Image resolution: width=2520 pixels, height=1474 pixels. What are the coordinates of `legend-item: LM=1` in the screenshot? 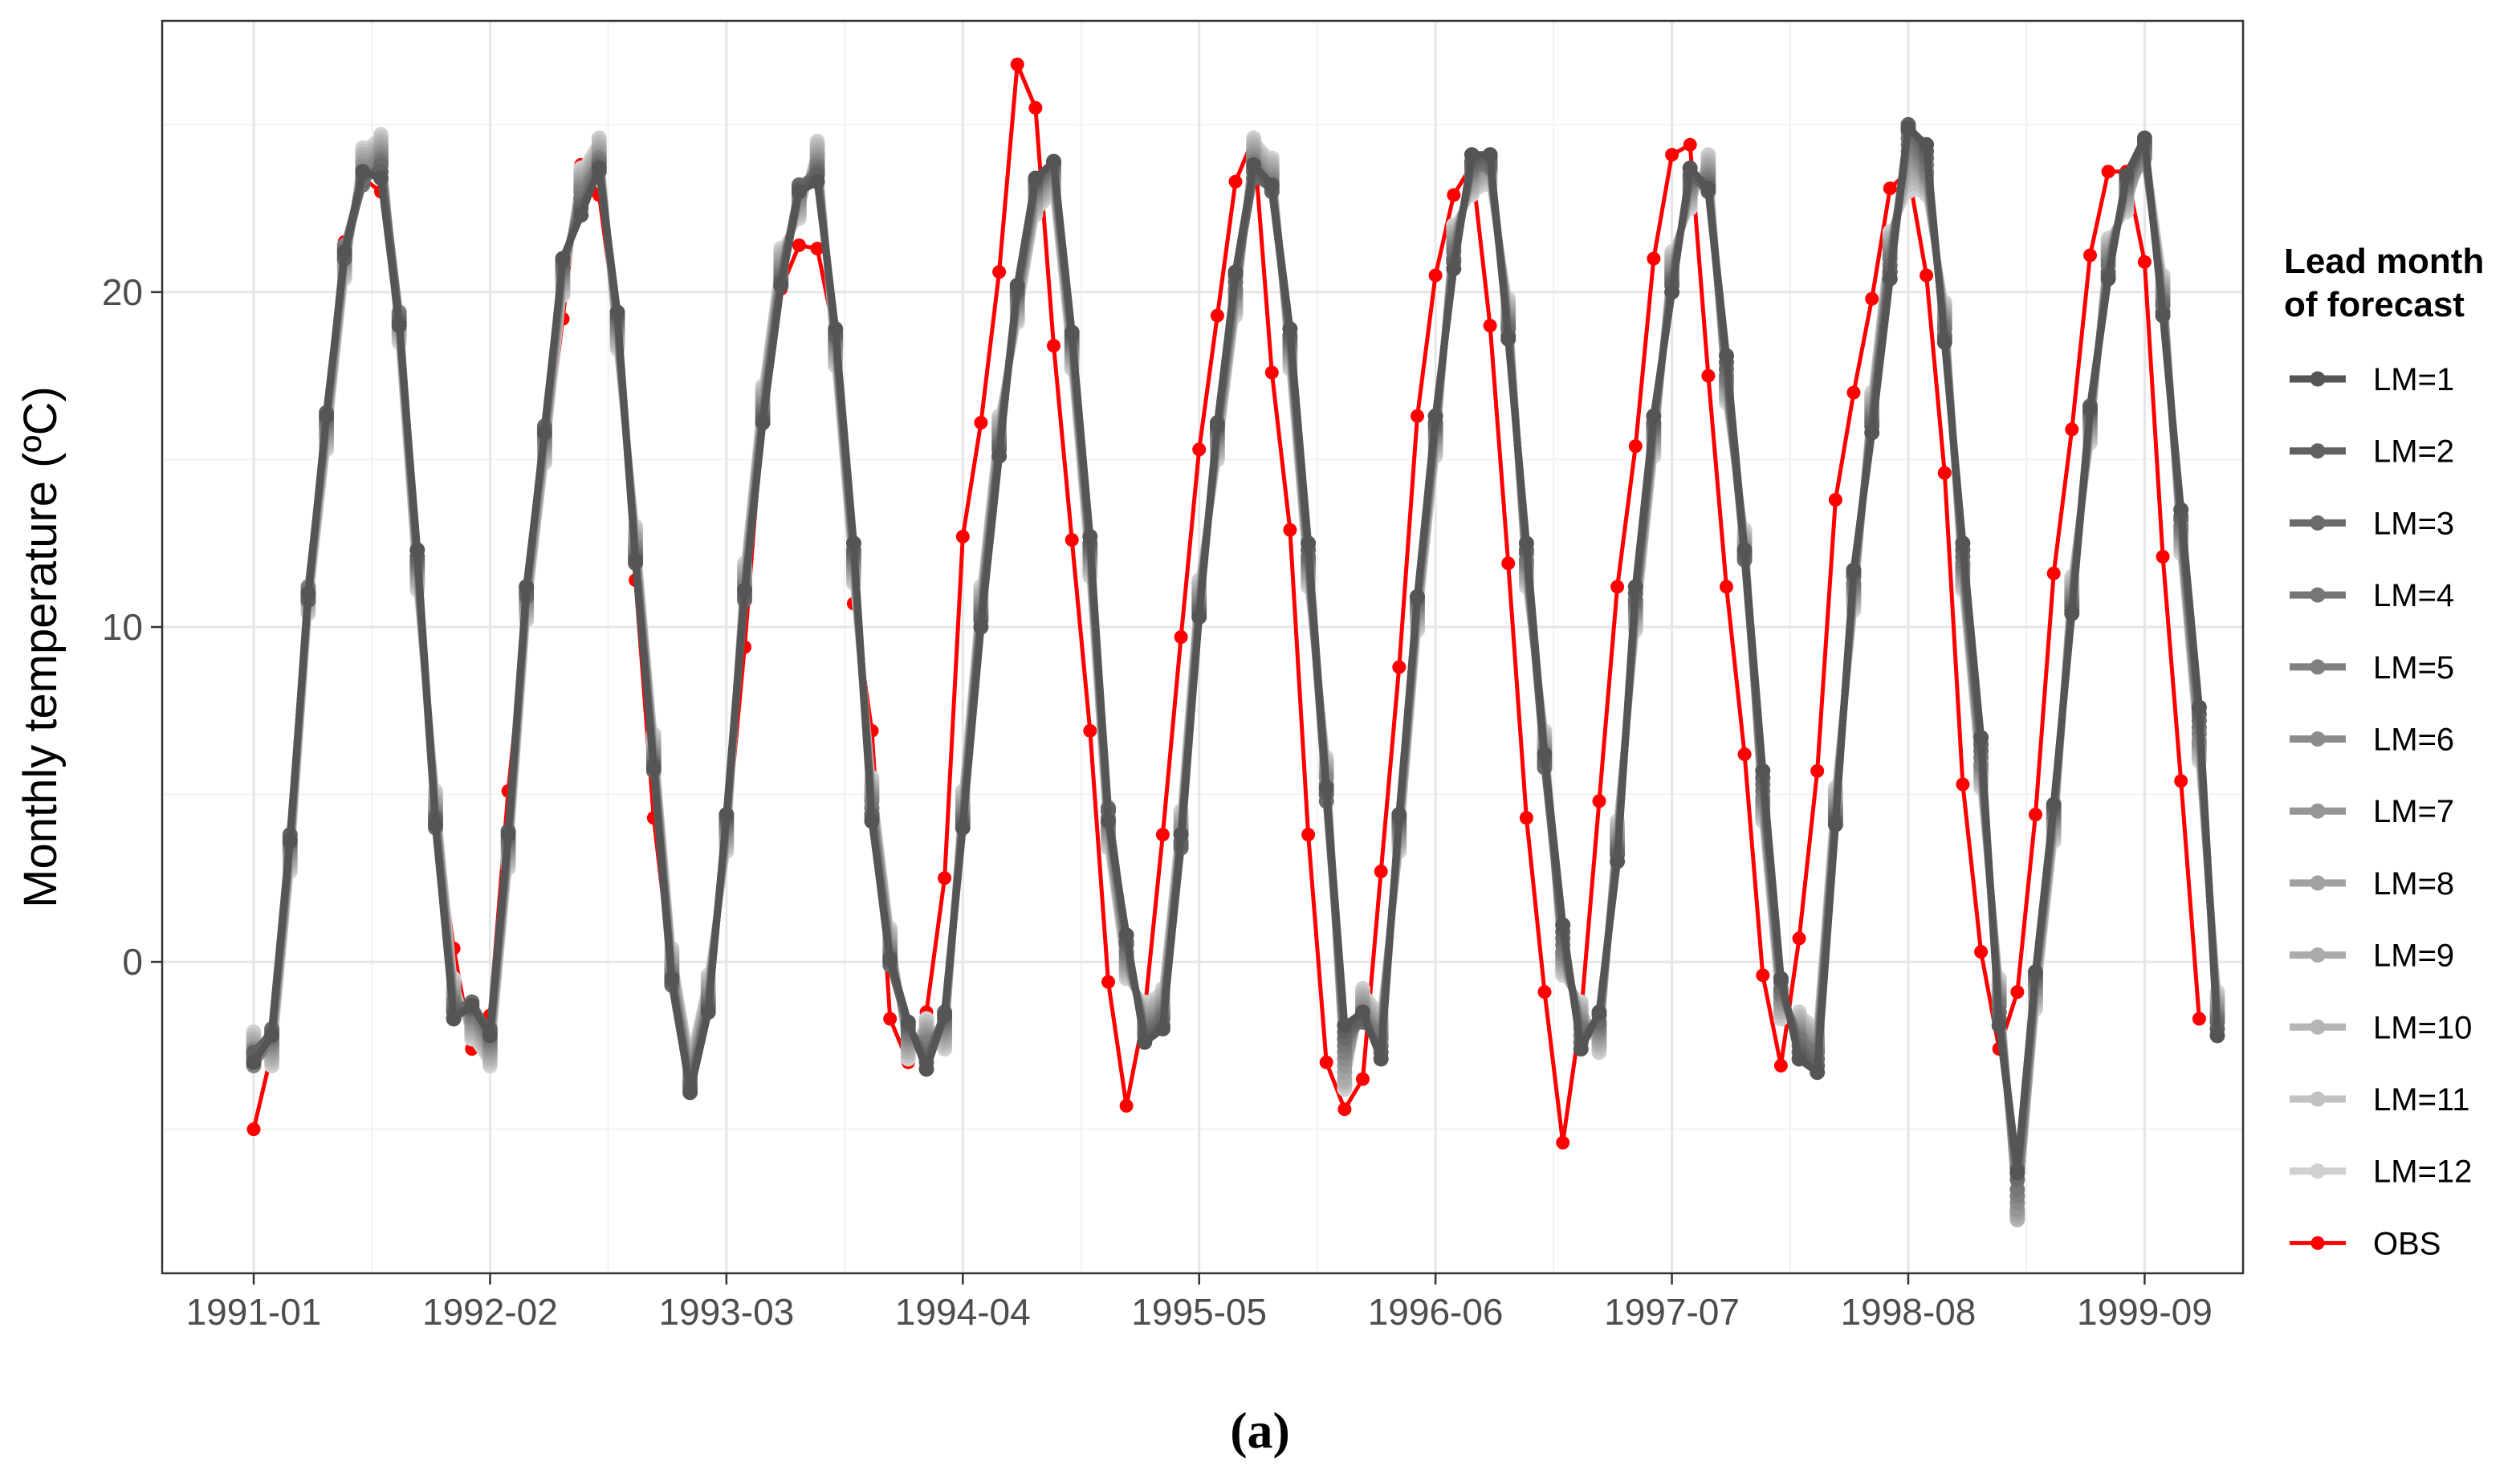 It's located at (2372, 379).